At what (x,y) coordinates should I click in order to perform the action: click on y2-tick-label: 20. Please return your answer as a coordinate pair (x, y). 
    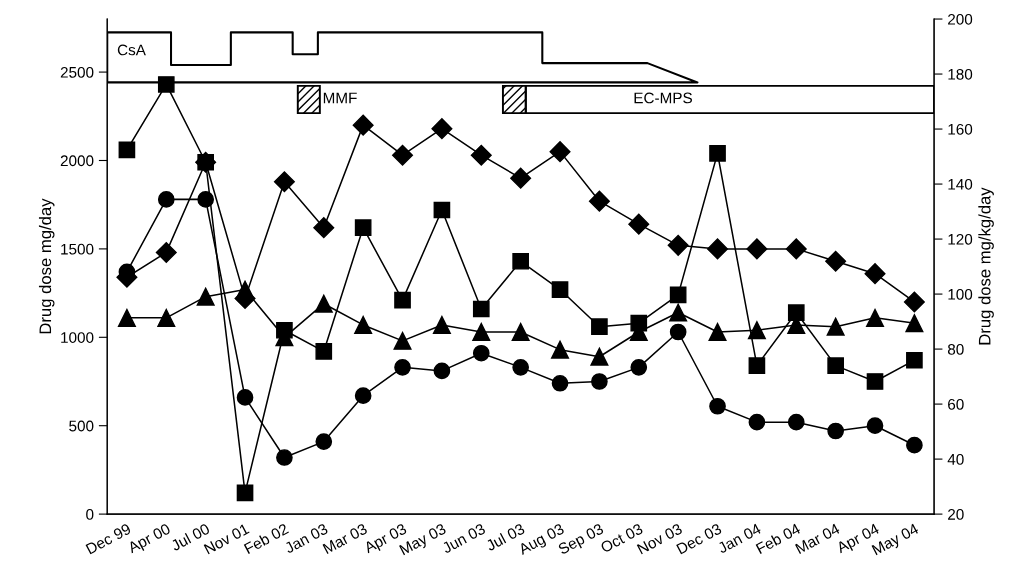
    Looking at the image, I should click on (956, 514).